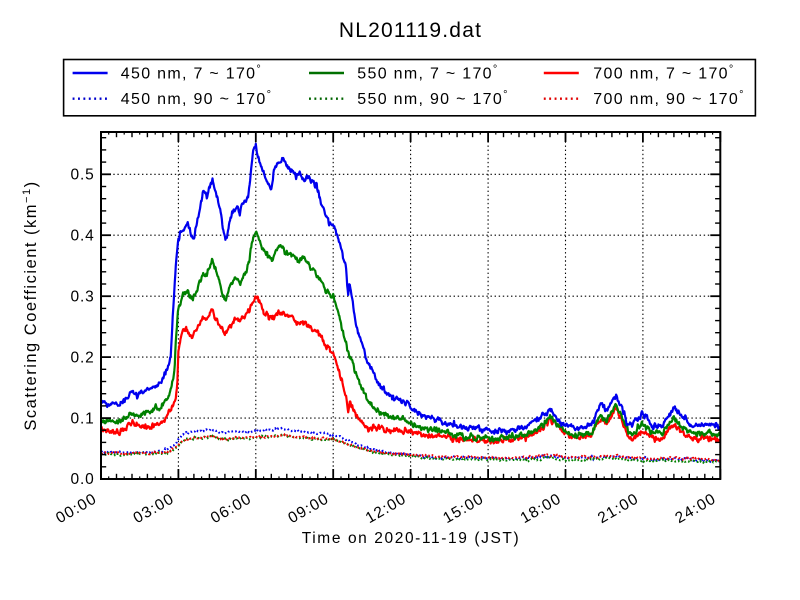  What do you see at coordinates (83, 175) in the screenshot?
I see `svg-text: 0.5` at bounding box center [83, 175].